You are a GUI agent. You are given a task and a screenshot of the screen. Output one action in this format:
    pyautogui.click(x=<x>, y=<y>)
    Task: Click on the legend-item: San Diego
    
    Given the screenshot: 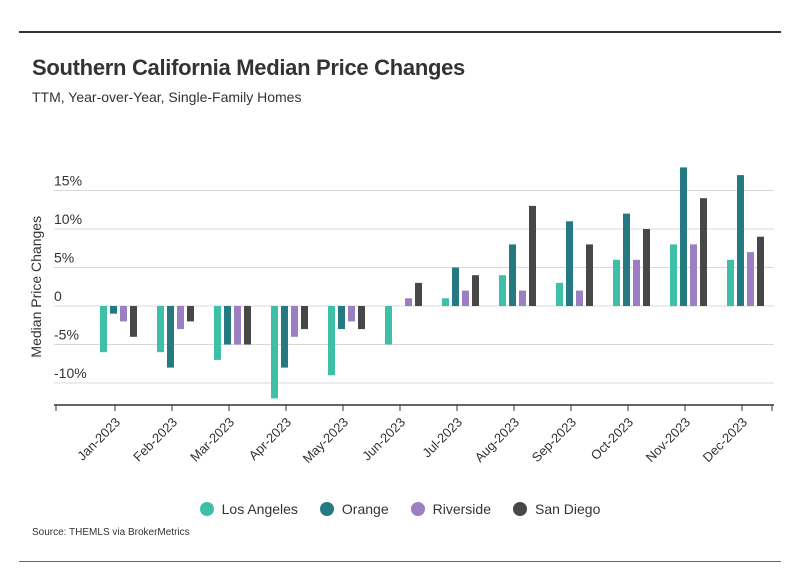 What is the action you would take?
    pyautogui.click(x=556, y=509)
    